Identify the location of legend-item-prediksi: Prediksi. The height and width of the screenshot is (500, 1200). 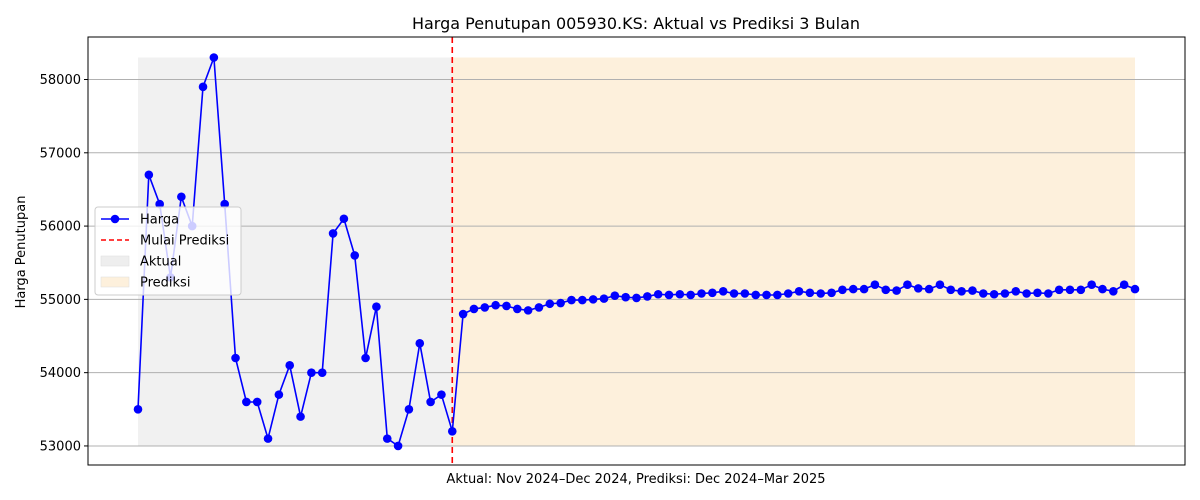
(165, 283).